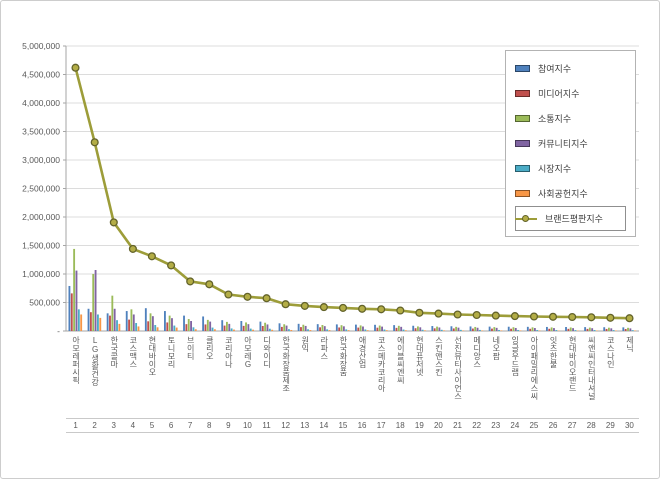 Image resolution: width=660 pixels, height=479 pixels. I want to click on legend-label: 시장지수, so click(555, 169).